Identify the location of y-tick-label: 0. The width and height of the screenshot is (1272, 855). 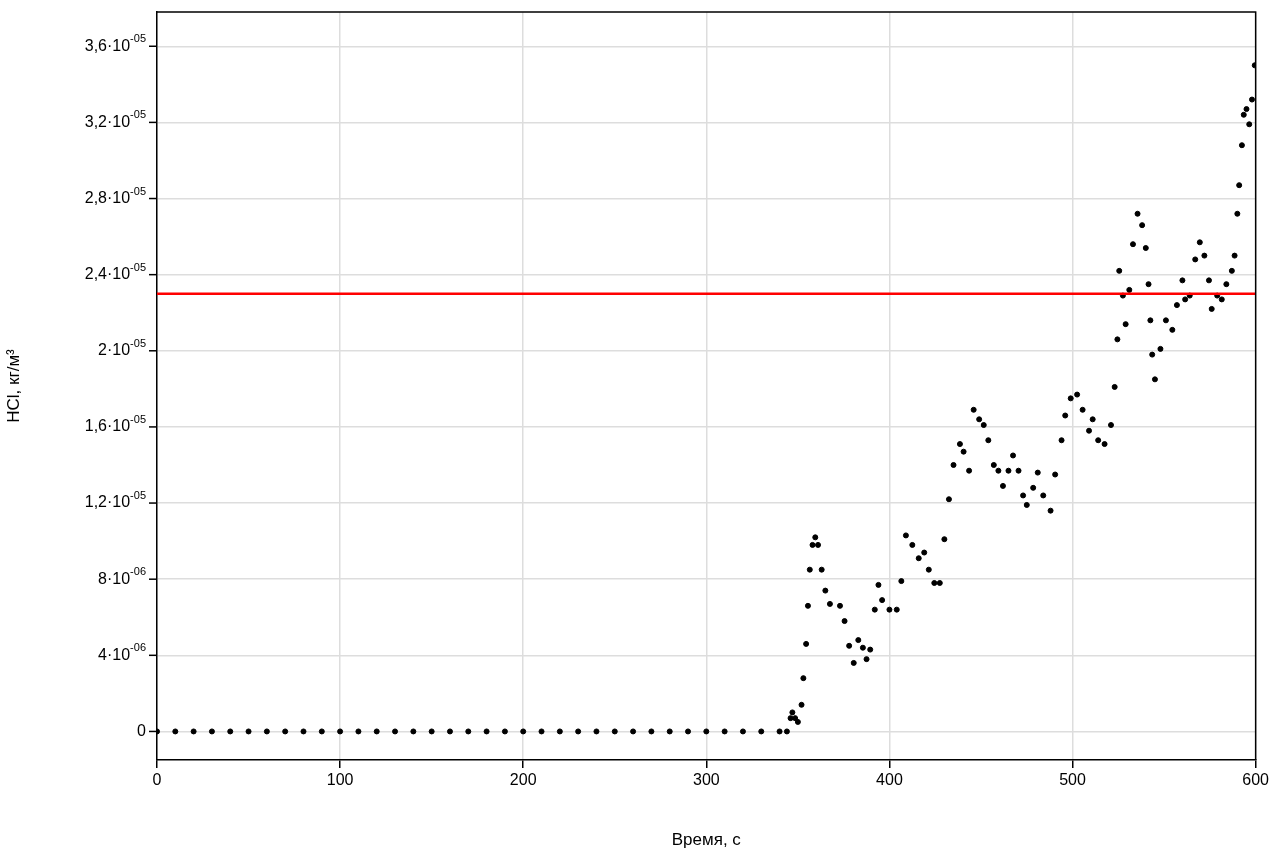
(142, 730).